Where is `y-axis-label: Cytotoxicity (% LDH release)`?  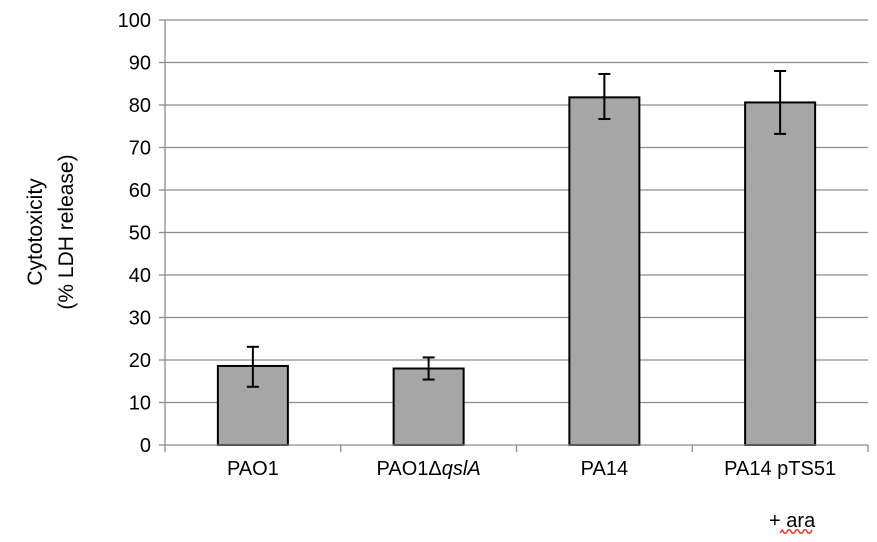
y-axis-label: Cytotoxicity (% LDH release) is located at coordinates (51, 231).